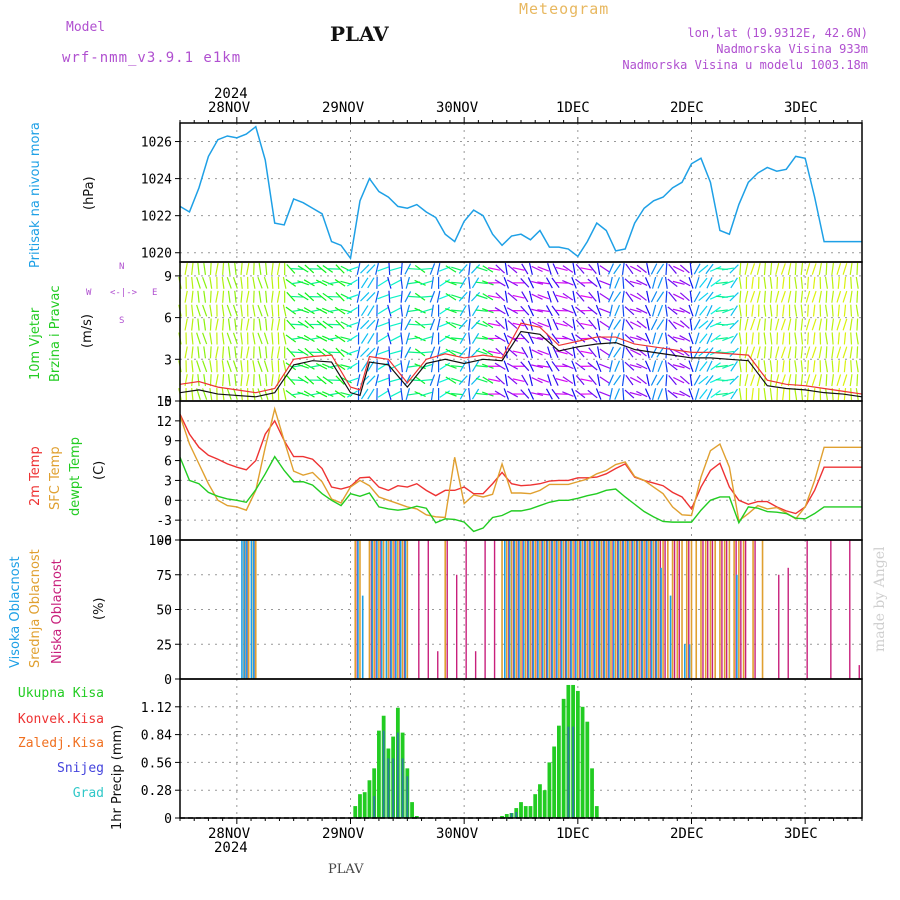 The height and width of the screenshot is (900, 900). Describe the element at coordinates (168, 402) in the screenshot. I see `ytick-label-wind-0: 0` at that location.